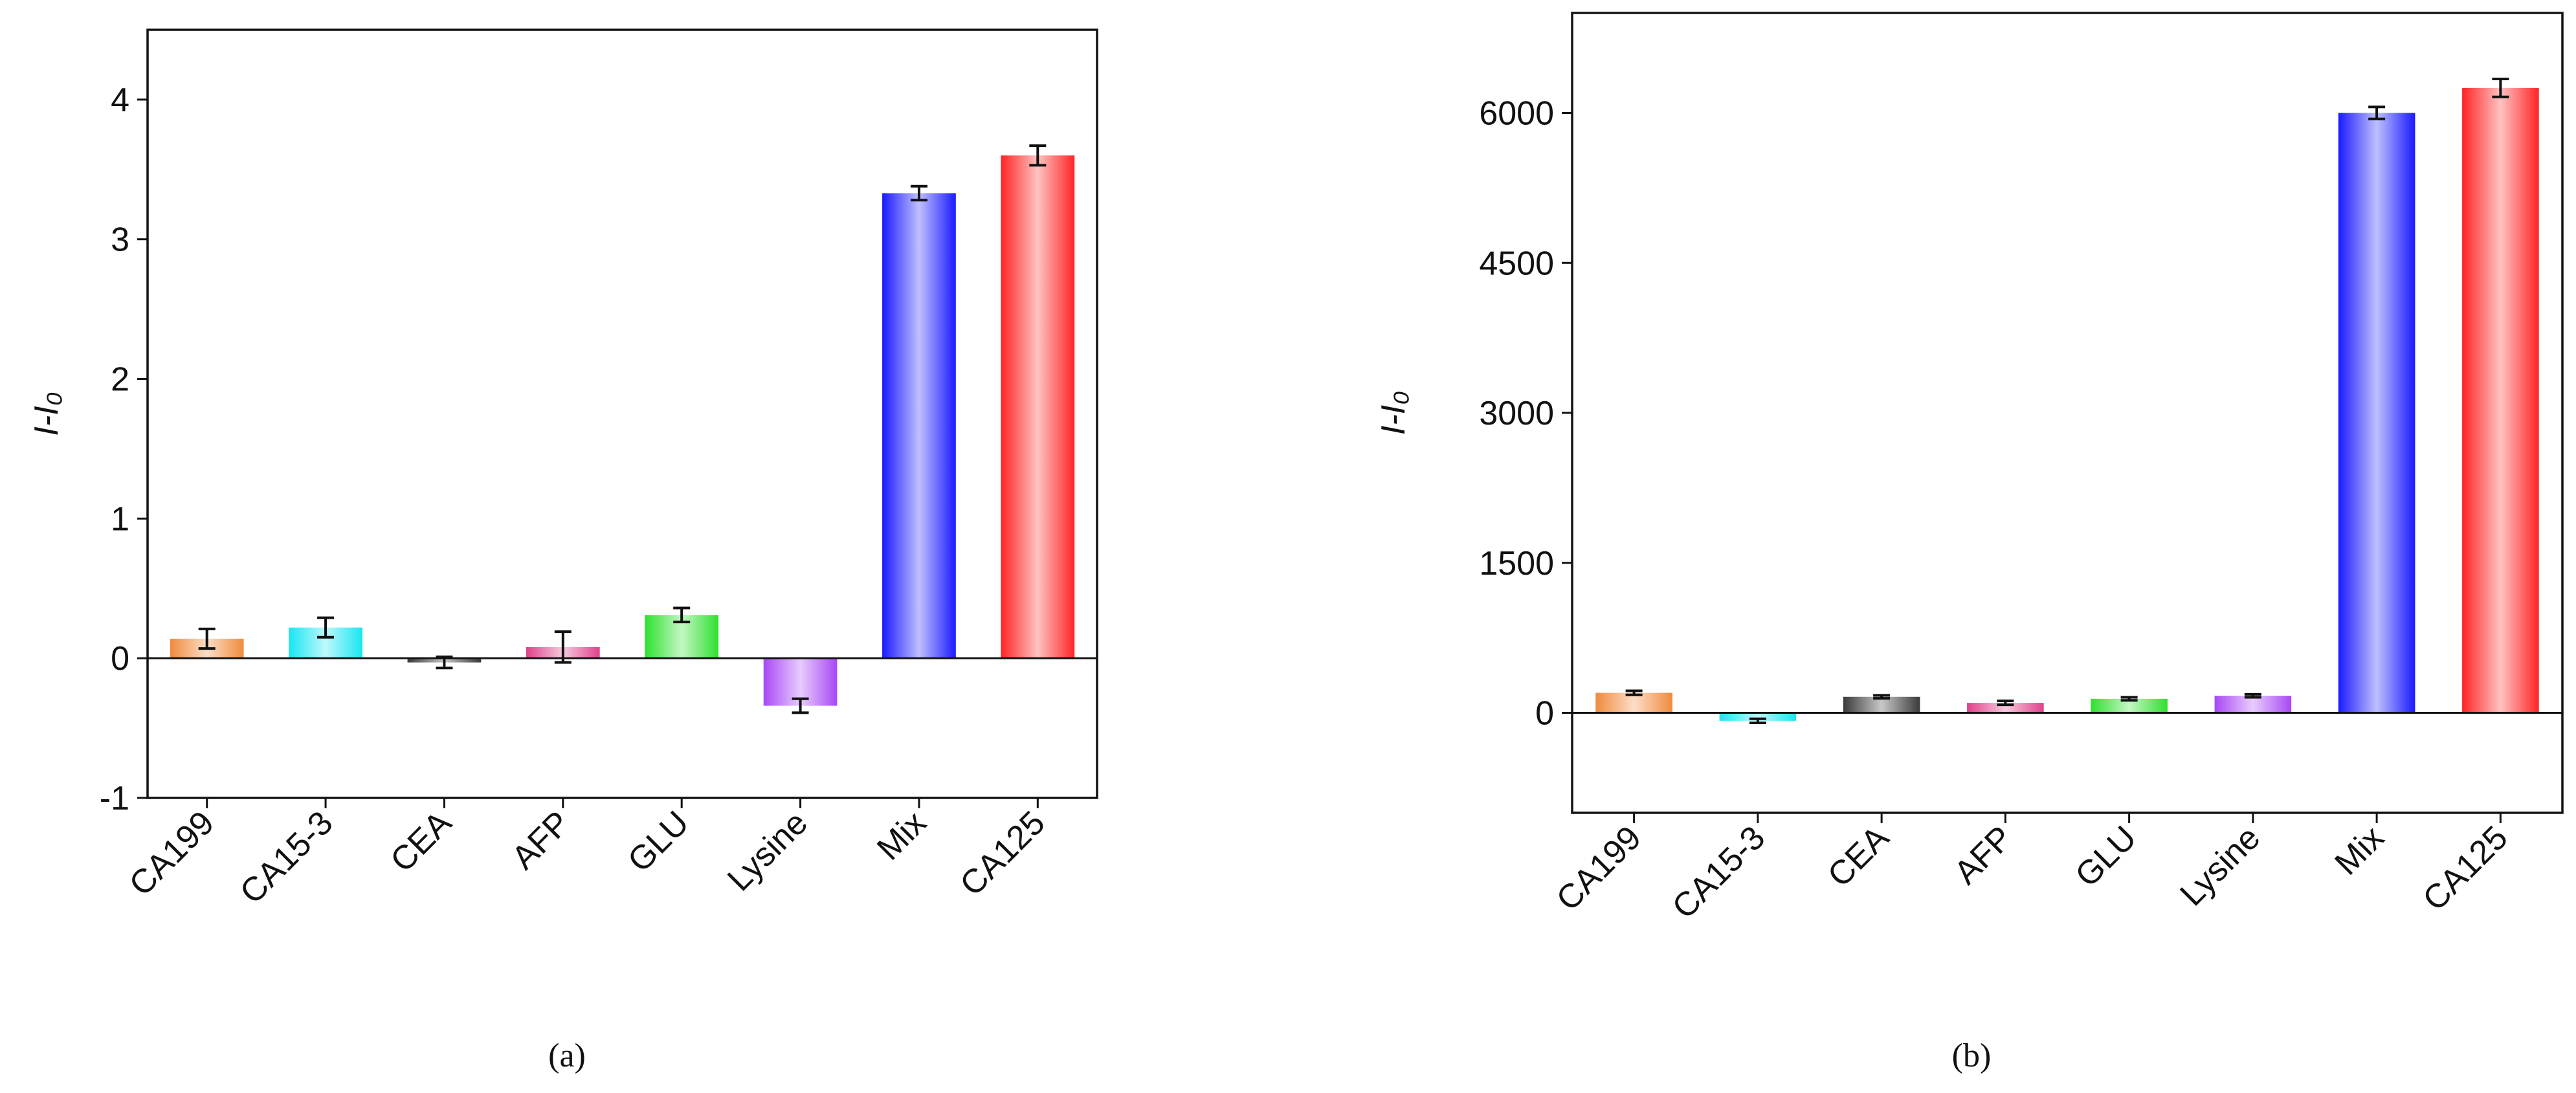 This screenshot has height=1093, width=2576. Describe the element at coordinates (120, 380) in the screenshot. I see `y-tick-label: 2` at that location.